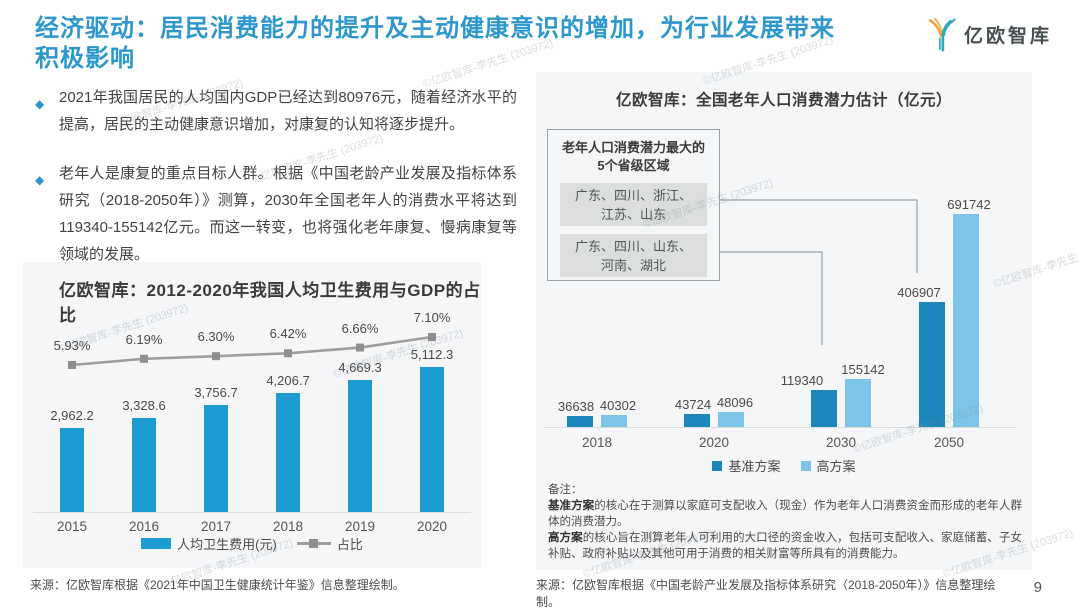 The image size is (1080, 610). Describe the element at coordinates (919, 292) in the screenshot. I see `bar-value-label: 406907` at that location.